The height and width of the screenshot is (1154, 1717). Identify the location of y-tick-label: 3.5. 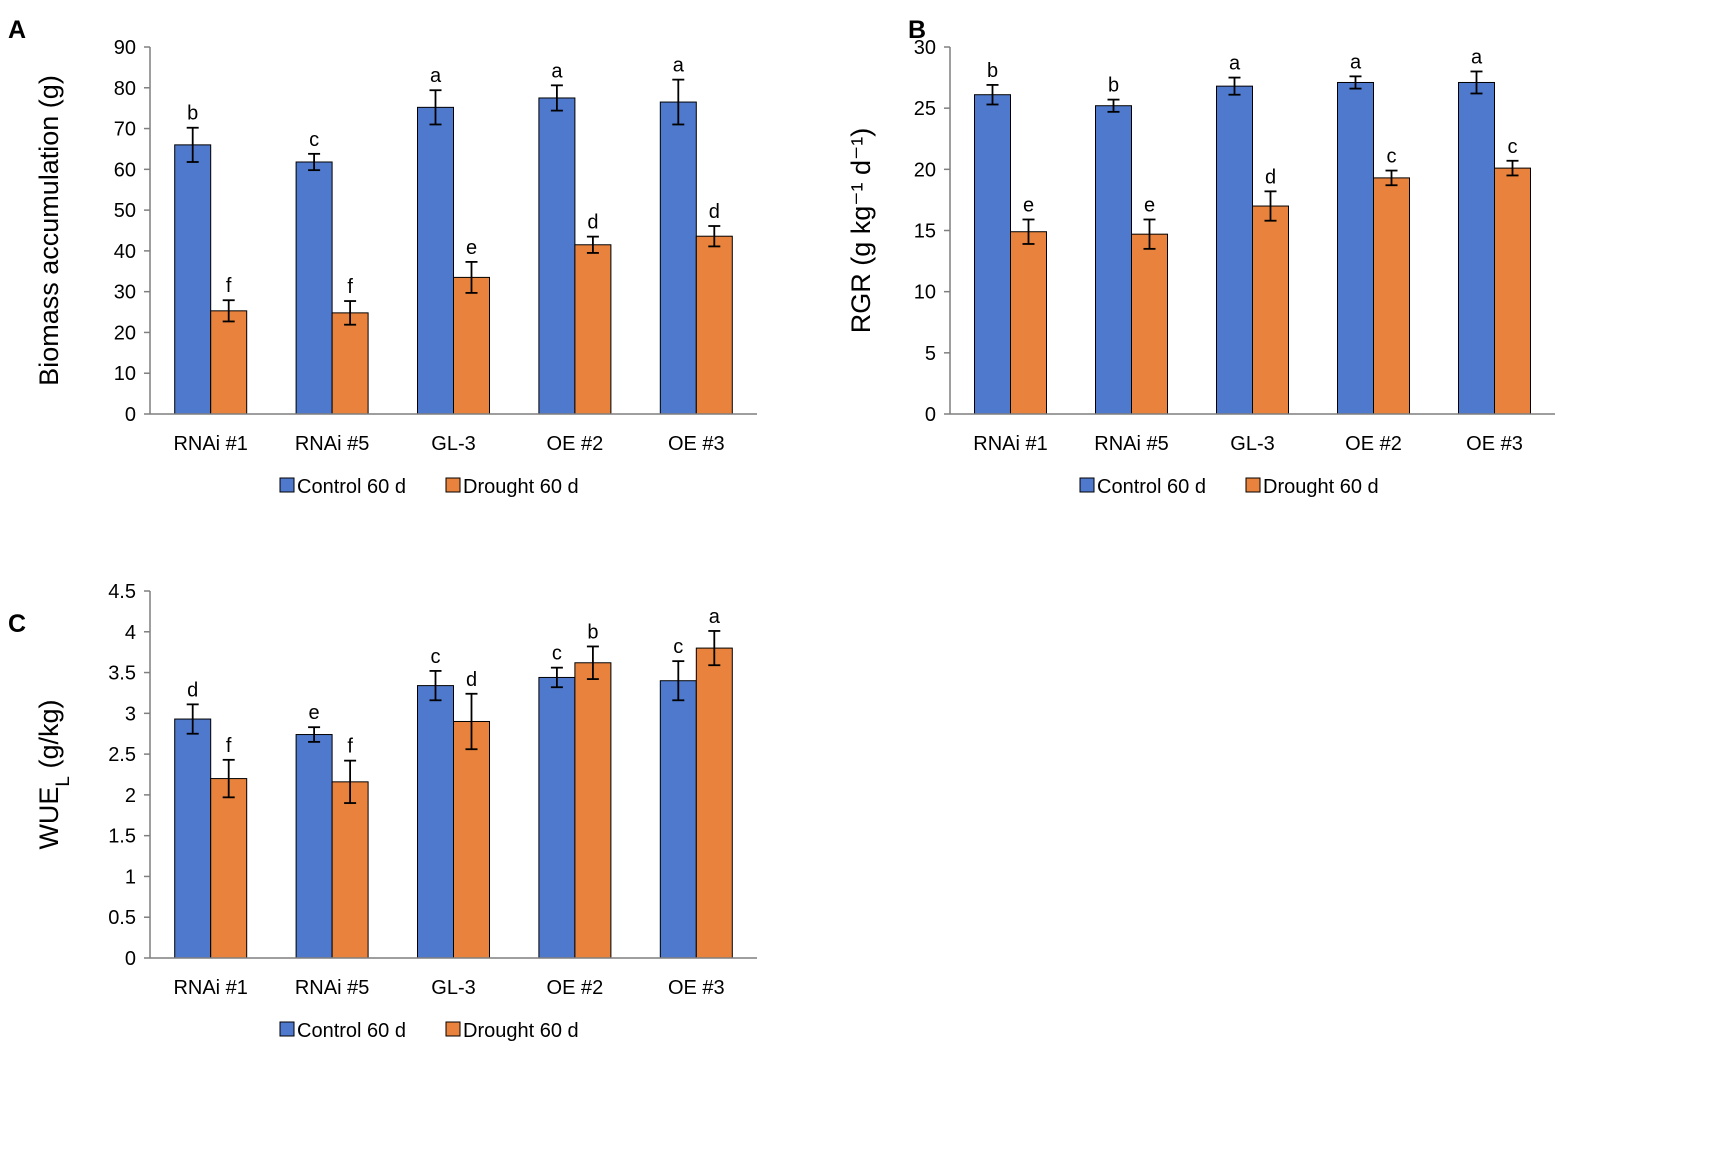
(122, 674).